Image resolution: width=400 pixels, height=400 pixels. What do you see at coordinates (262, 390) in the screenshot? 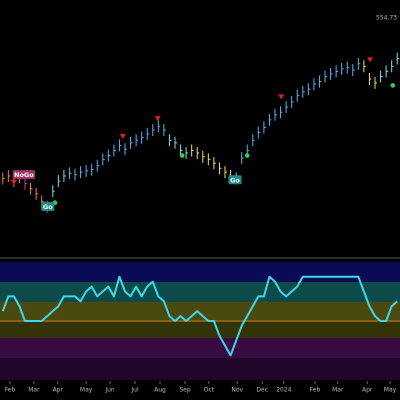
I see `x-tick-label: Dec` at bounding box center [262, 390].